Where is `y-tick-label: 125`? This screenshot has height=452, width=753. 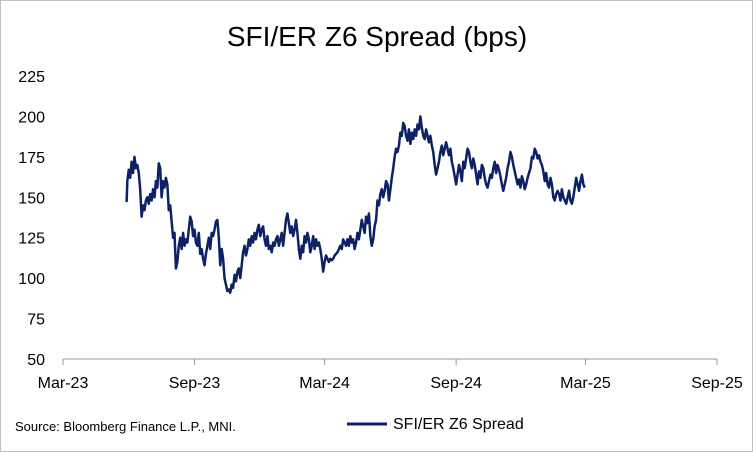 y-tick-label: 125 is located at coordinates (31, 239).